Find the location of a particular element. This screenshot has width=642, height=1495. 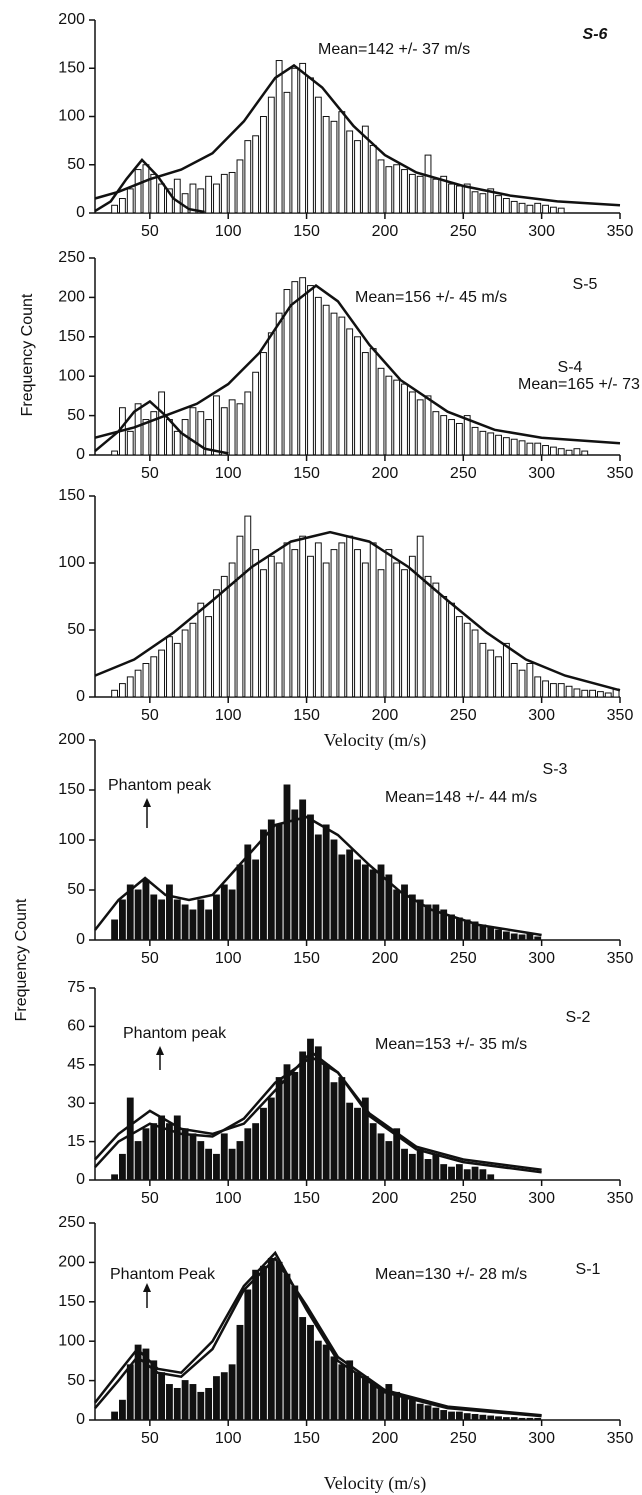

y-tick-label: 30 is located at coordinates (76, 1102).